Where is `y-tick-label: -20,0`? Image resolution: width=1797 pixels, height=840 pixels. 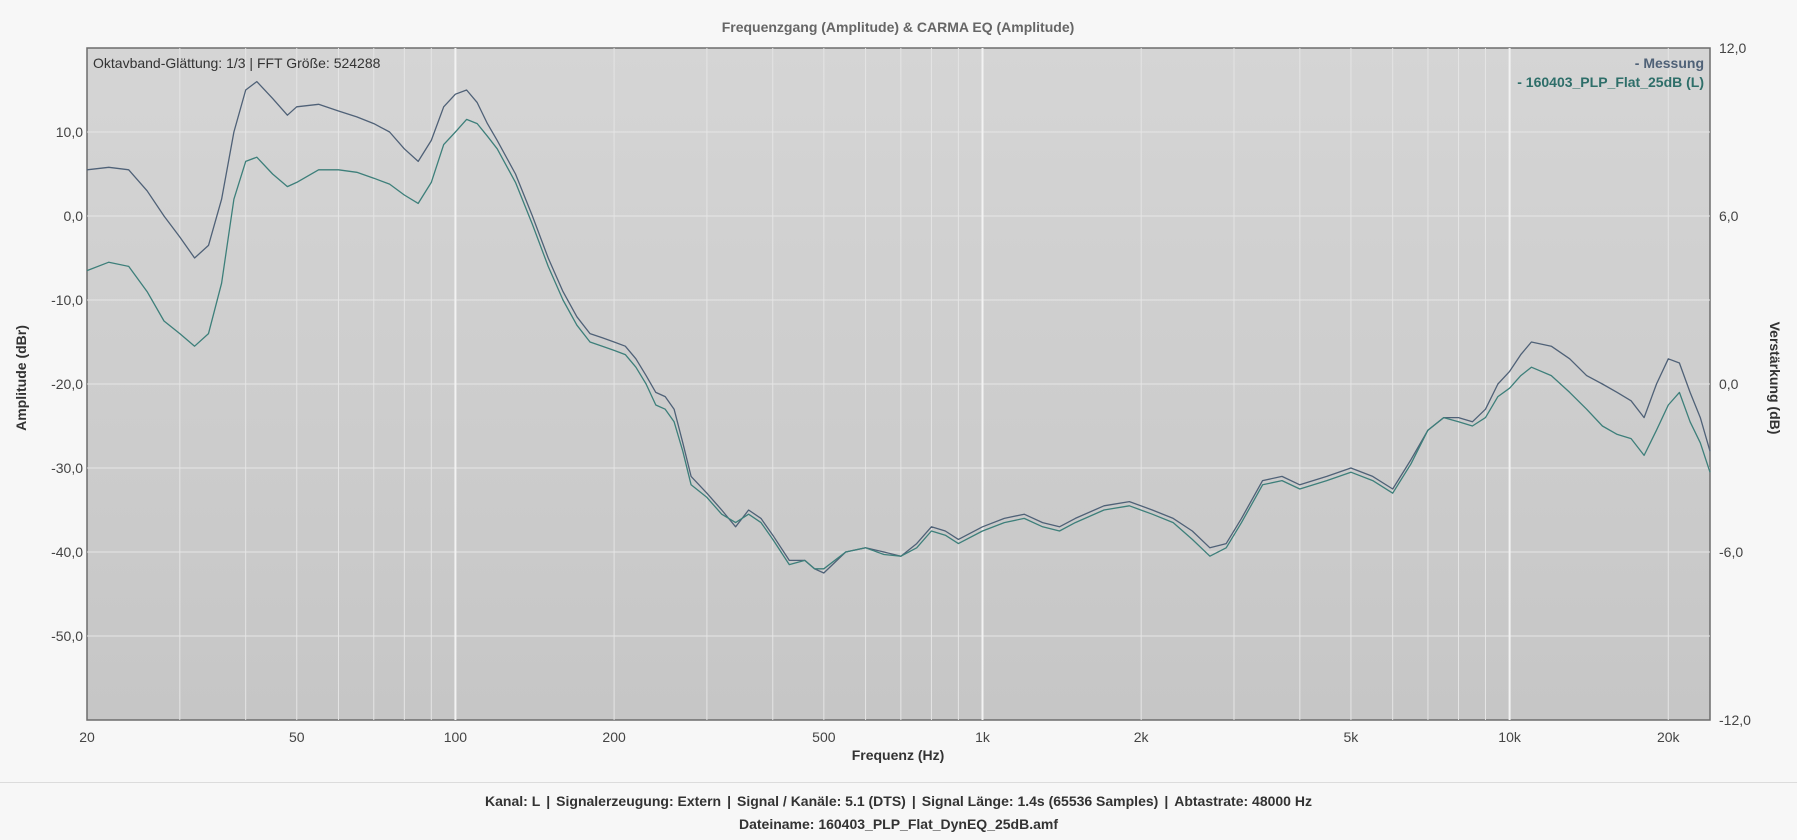
y-tick-label: -20,0 is located at coordinates (67, 384).